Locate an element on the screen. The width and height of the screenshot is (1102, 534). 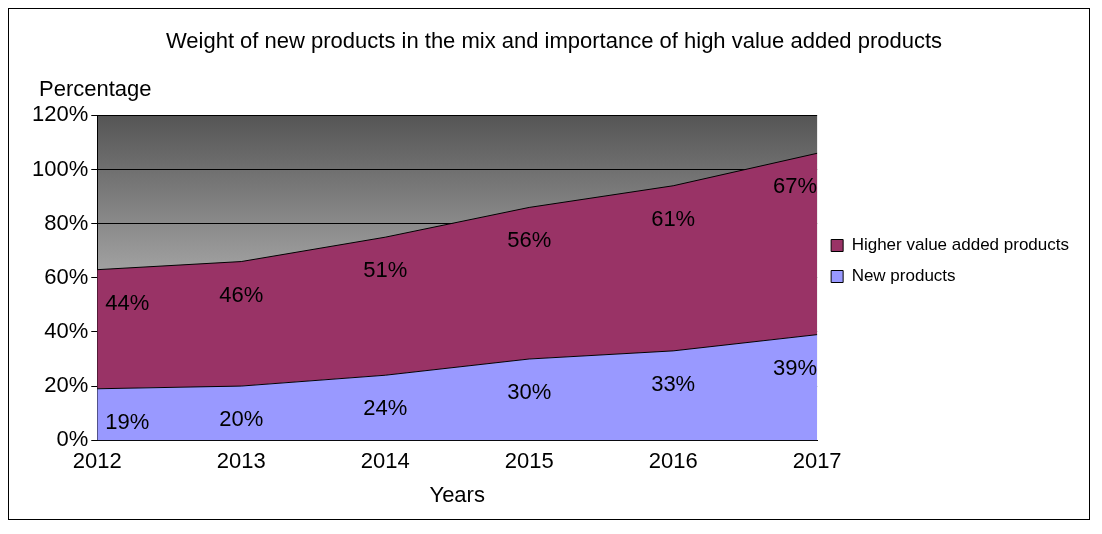
y-tick-label: 60% is located at coordinates (66, 276).